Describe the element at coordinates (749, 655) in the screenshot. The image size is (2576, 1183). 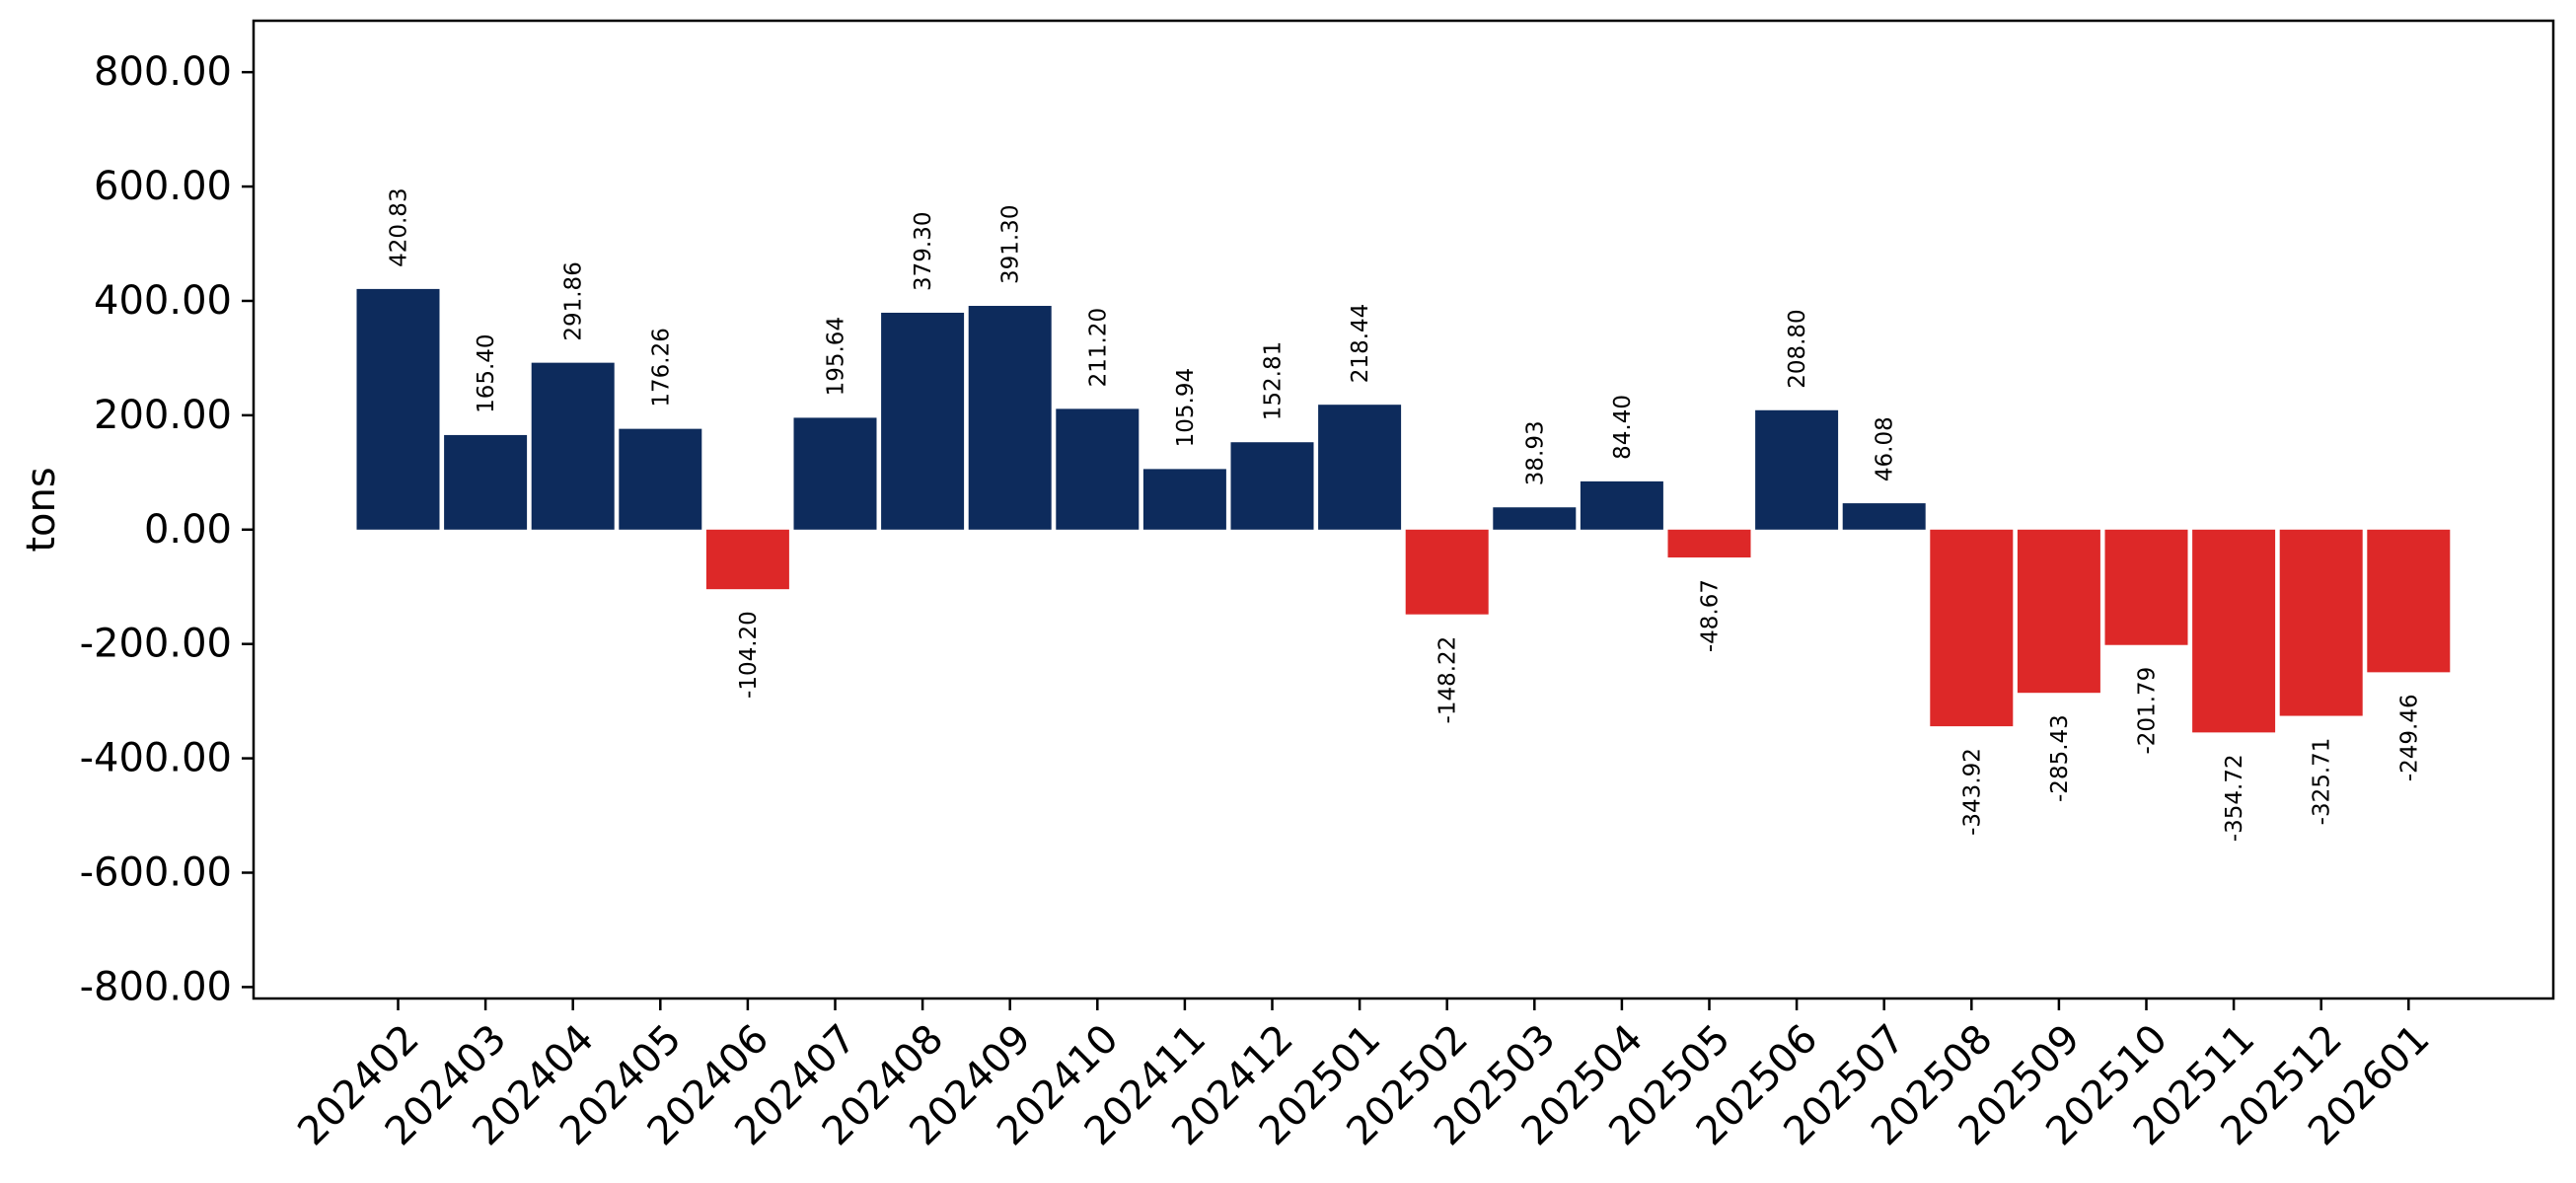
I see `data-label-202406: -104.20` at that location.